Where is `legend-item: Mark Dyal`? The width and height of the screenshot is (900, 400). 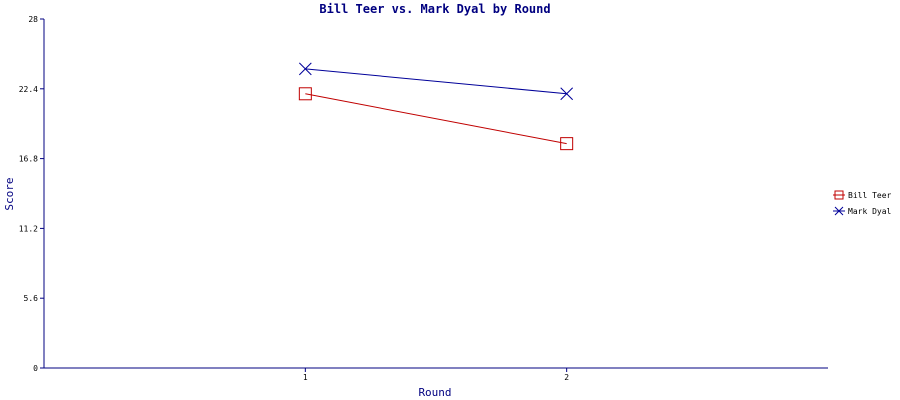 legend-item: Mark Dyal is located at coordinates (862, 211).